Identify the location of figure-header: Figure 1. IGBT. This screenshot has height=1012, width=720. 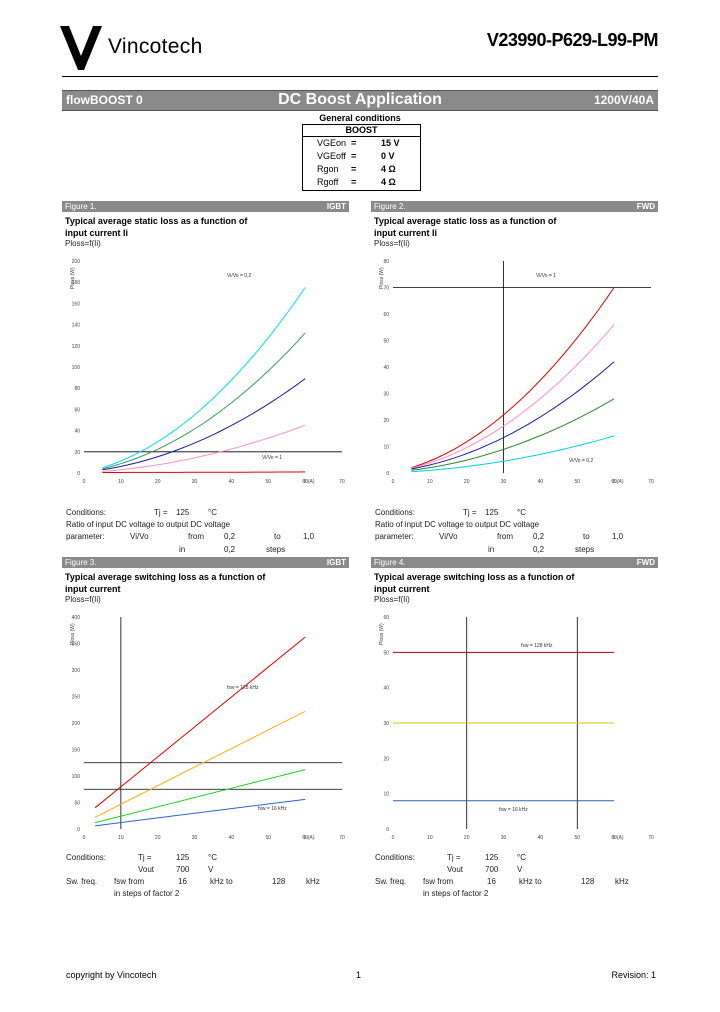
(205, 206).